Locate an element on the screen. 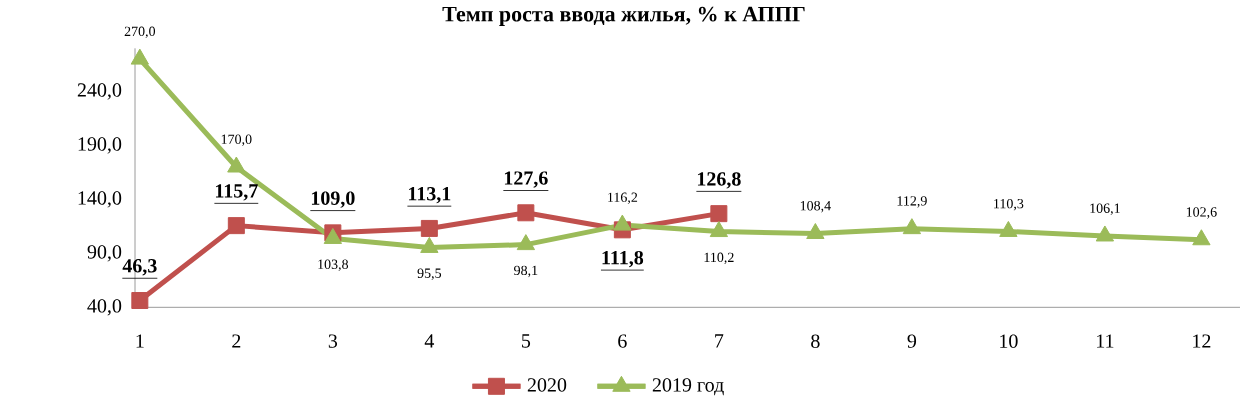 Image resolution: width=1250 pixels, height=412 pixels. data-label: 270,0 is located at coordinates (140, 32).